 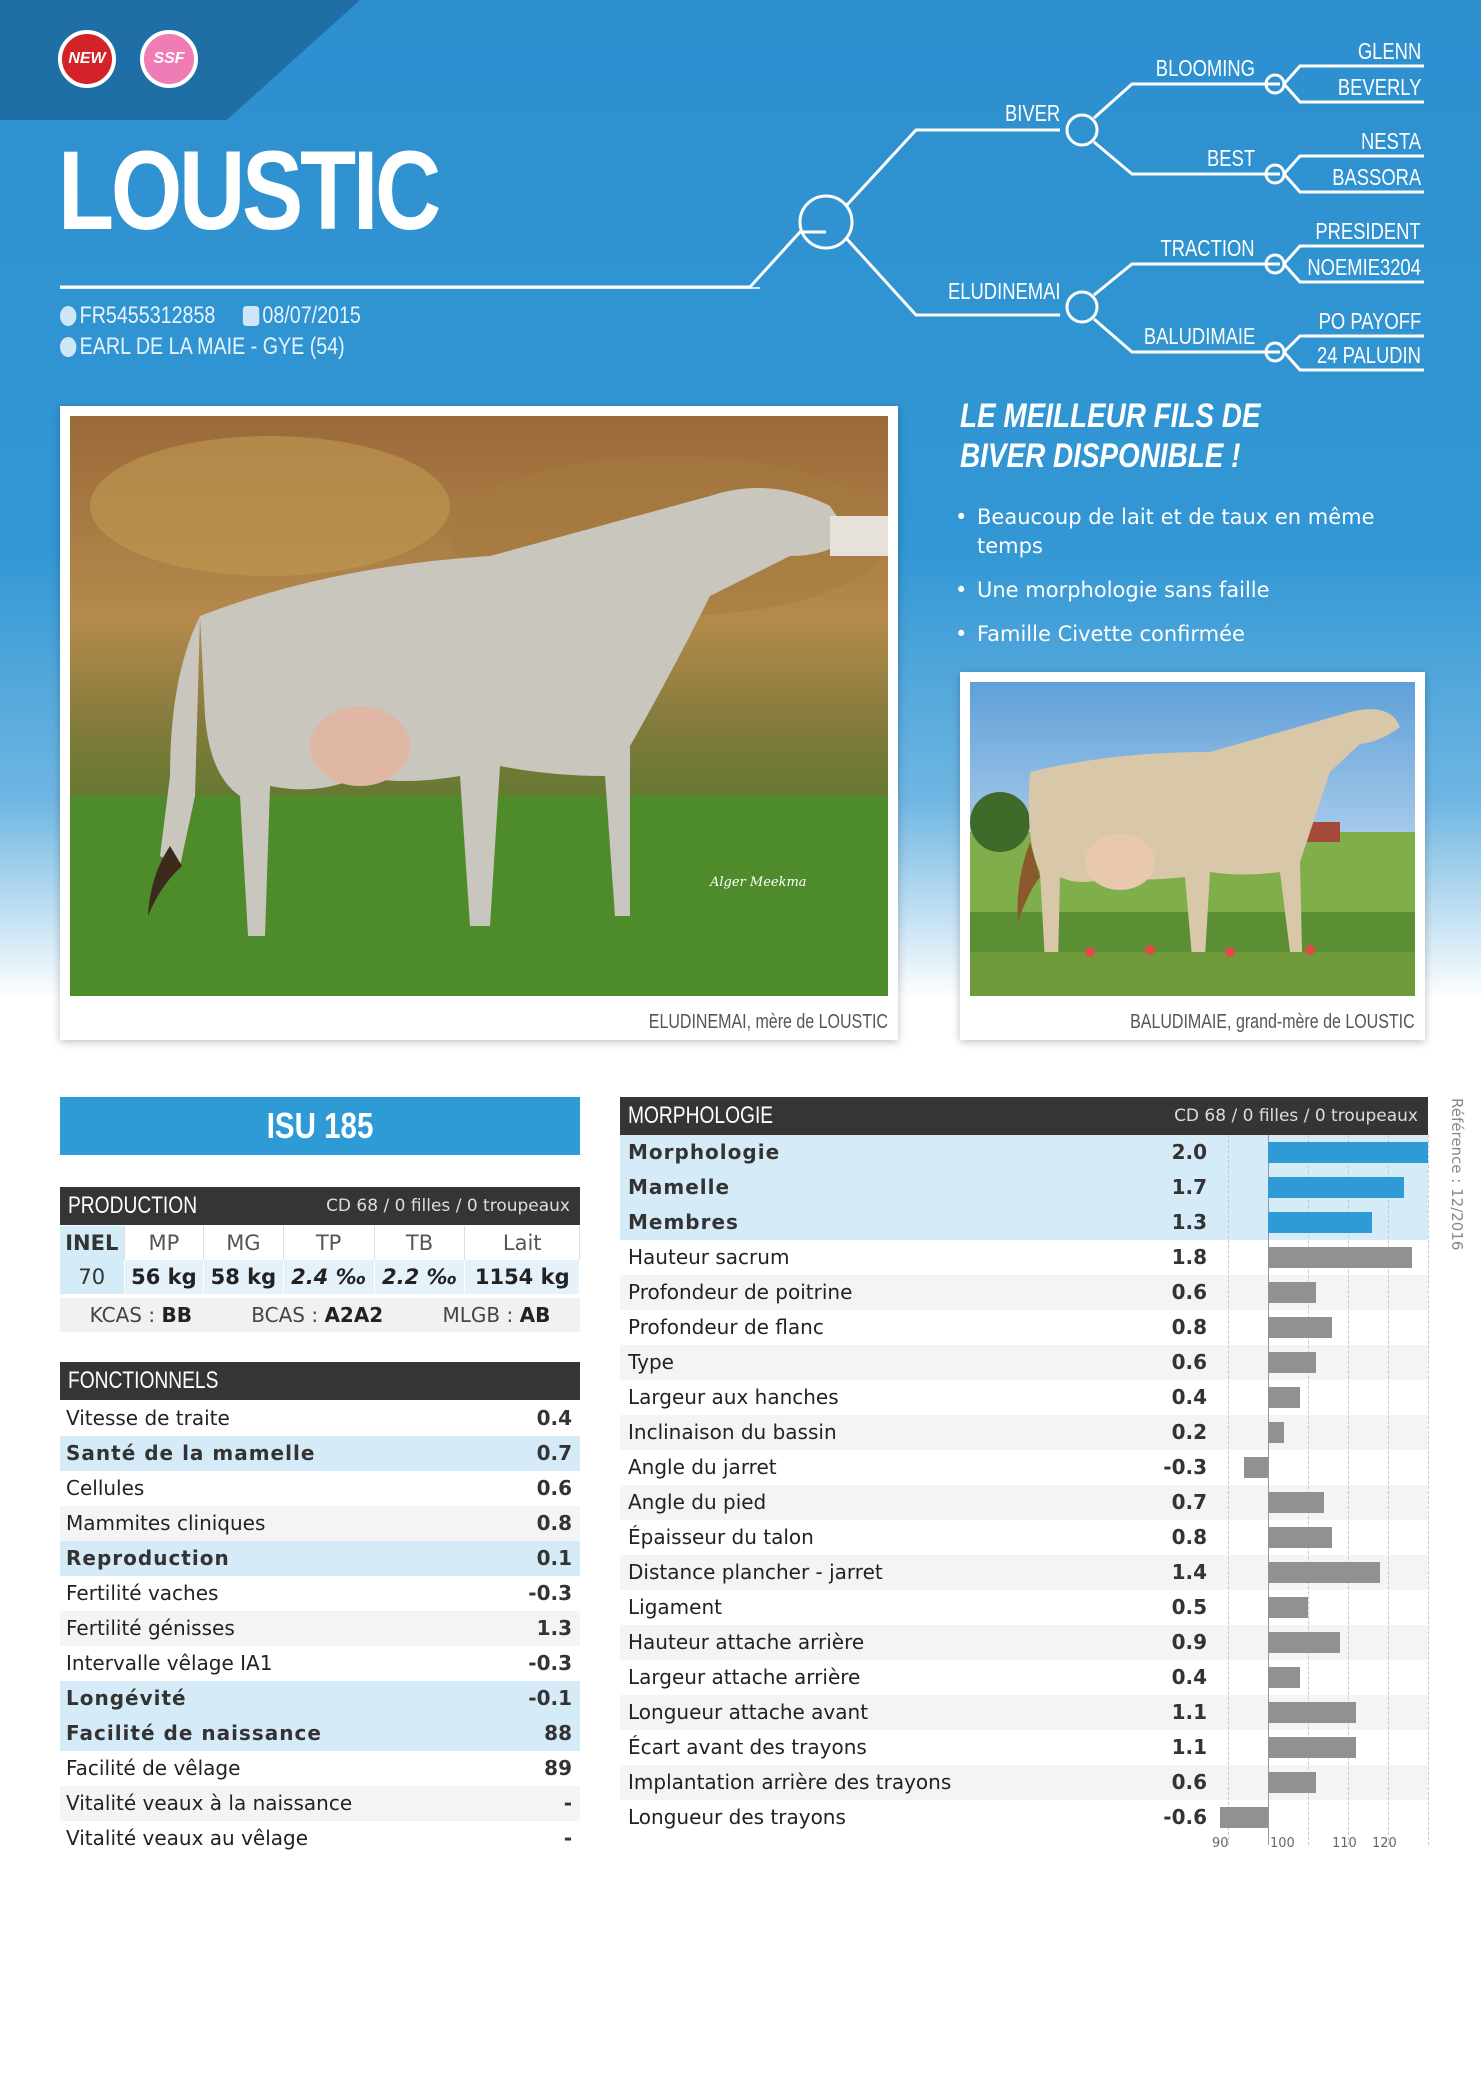 What do you see at coordinates (1024, 1257) in the screenshot?
I see `morphologie-row: Hauteur sacrum 1.8` at bounding box center [1024, 1257].